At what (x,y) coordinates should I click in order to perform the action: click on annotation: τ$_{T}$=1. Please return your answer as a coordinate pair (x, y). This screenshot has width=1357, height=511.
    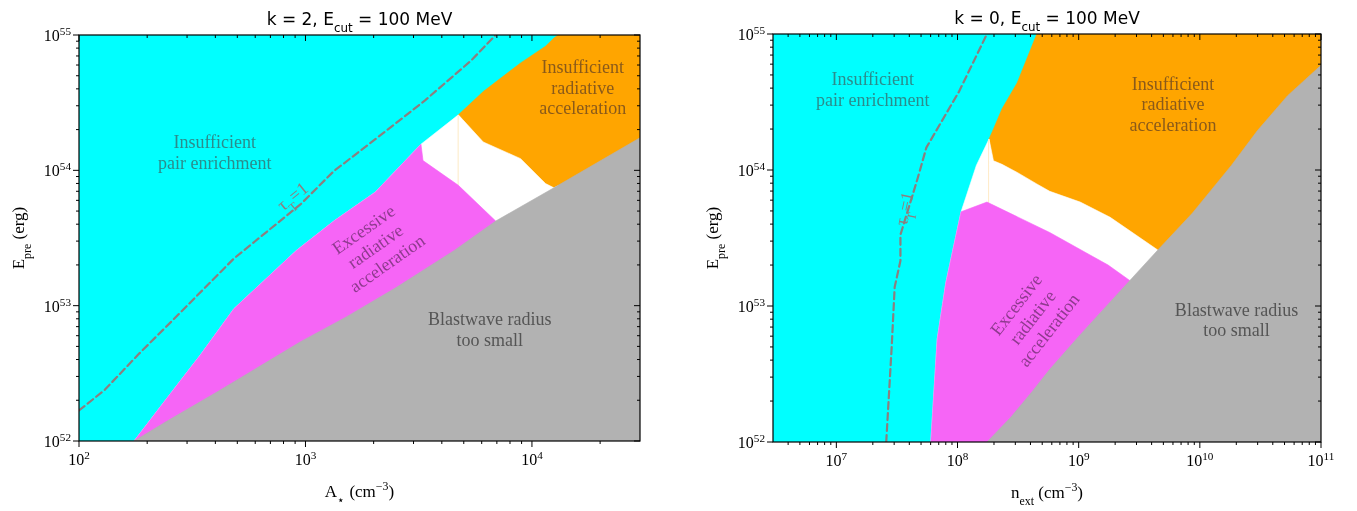
    Looking at the image, I should click on (292, 196).